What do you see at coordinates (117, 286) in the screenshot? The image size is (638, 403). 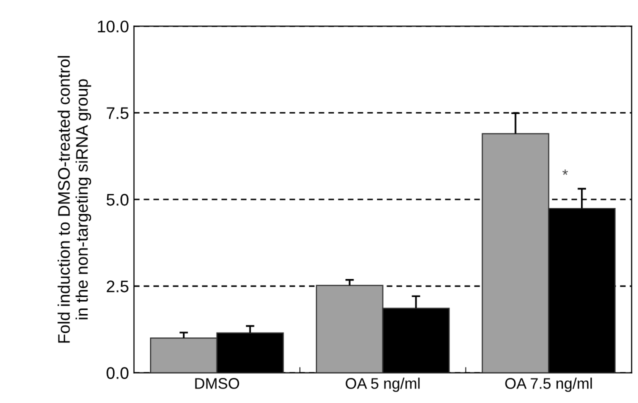 I see `y-tick-label: 2.5` at bounding box center [117, 286].